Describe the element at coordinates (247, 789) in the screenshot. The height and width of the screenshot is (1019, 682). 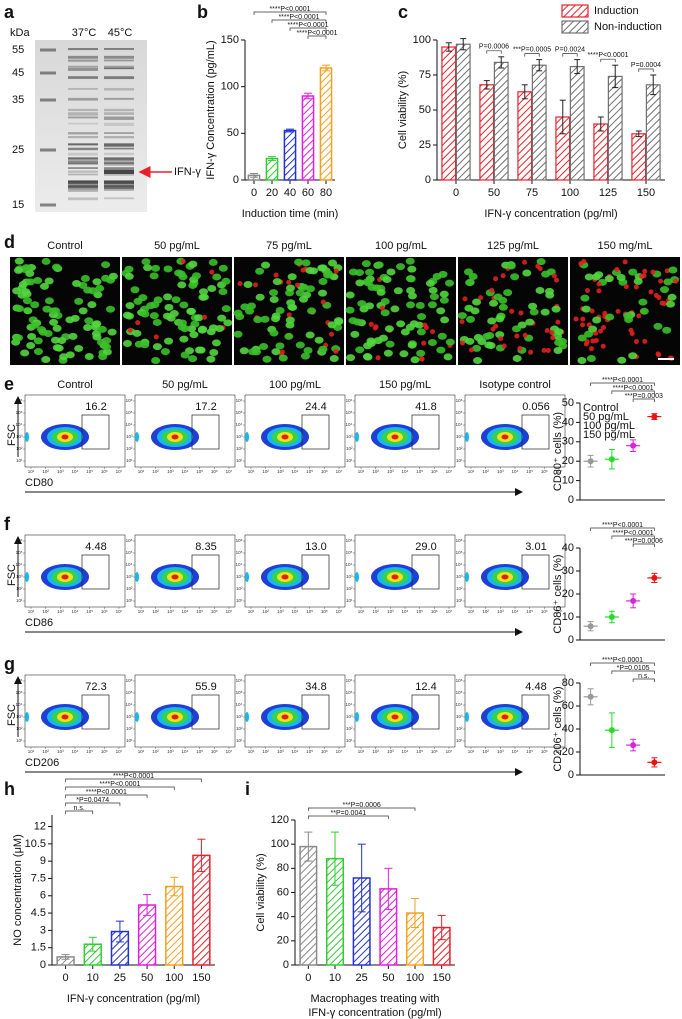
I see `panel-letter: i` at that location.